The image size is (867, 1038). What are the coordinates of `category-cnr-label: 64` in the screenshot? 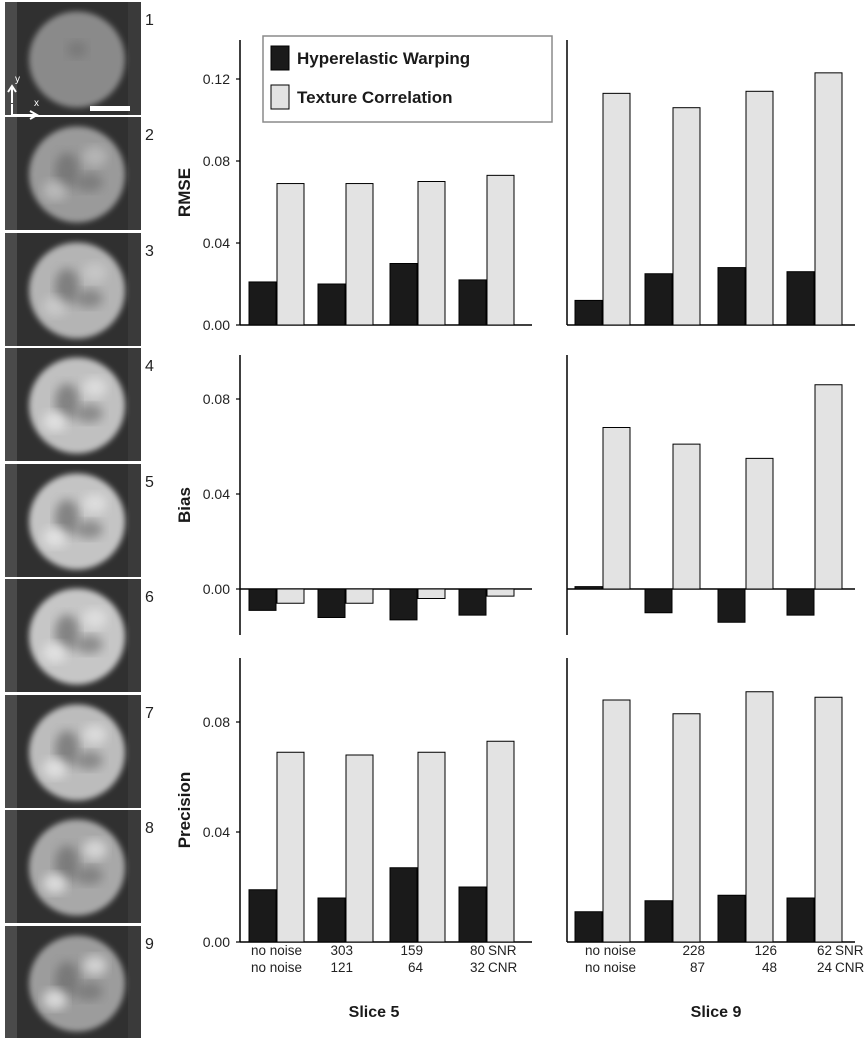 It's located at (416, 967).